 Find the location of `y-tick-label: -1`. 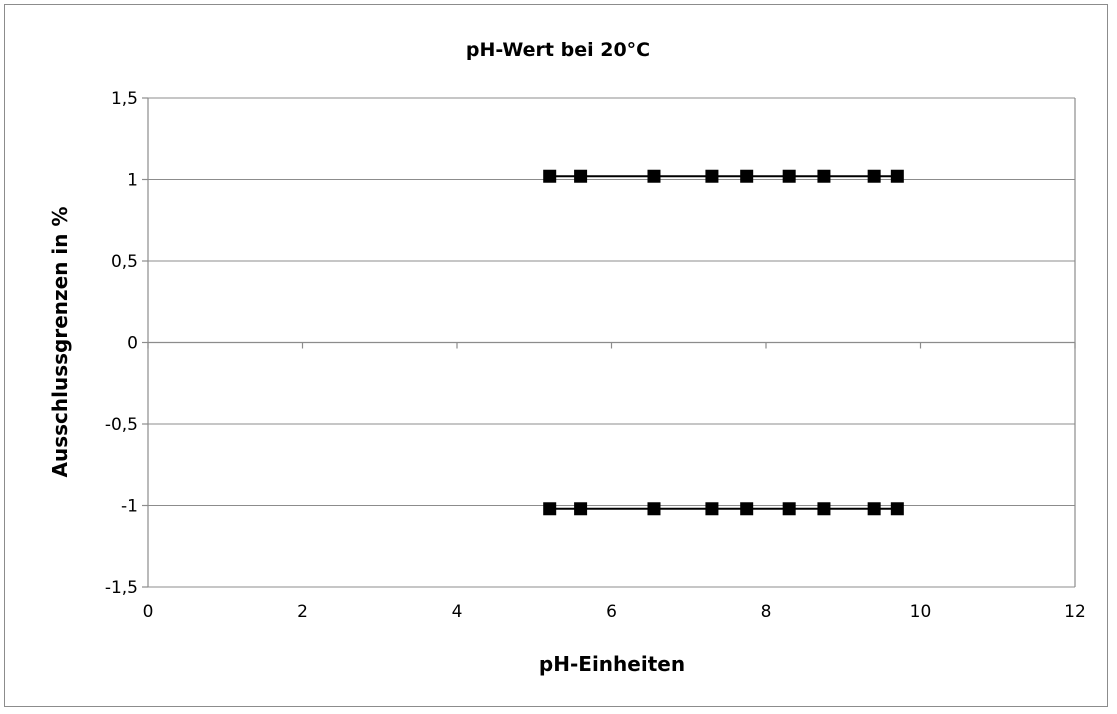

y-tick-label: -1 is located at coordinates (129, 507).